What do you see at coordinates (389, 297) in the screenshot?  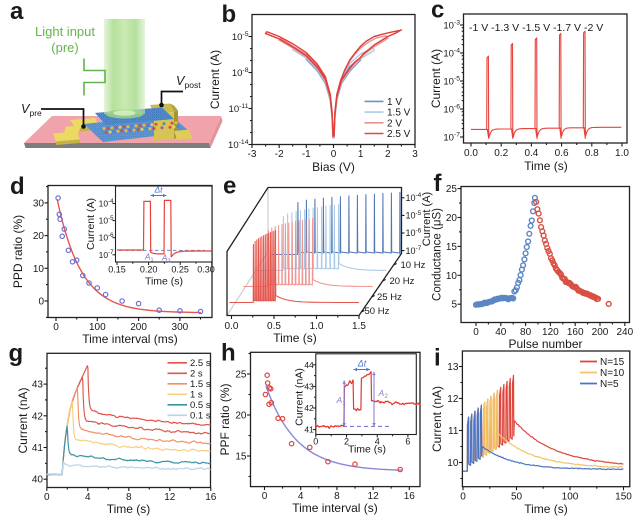 I see `svg-text: 25 Hz` at bounding box center [389, 297].